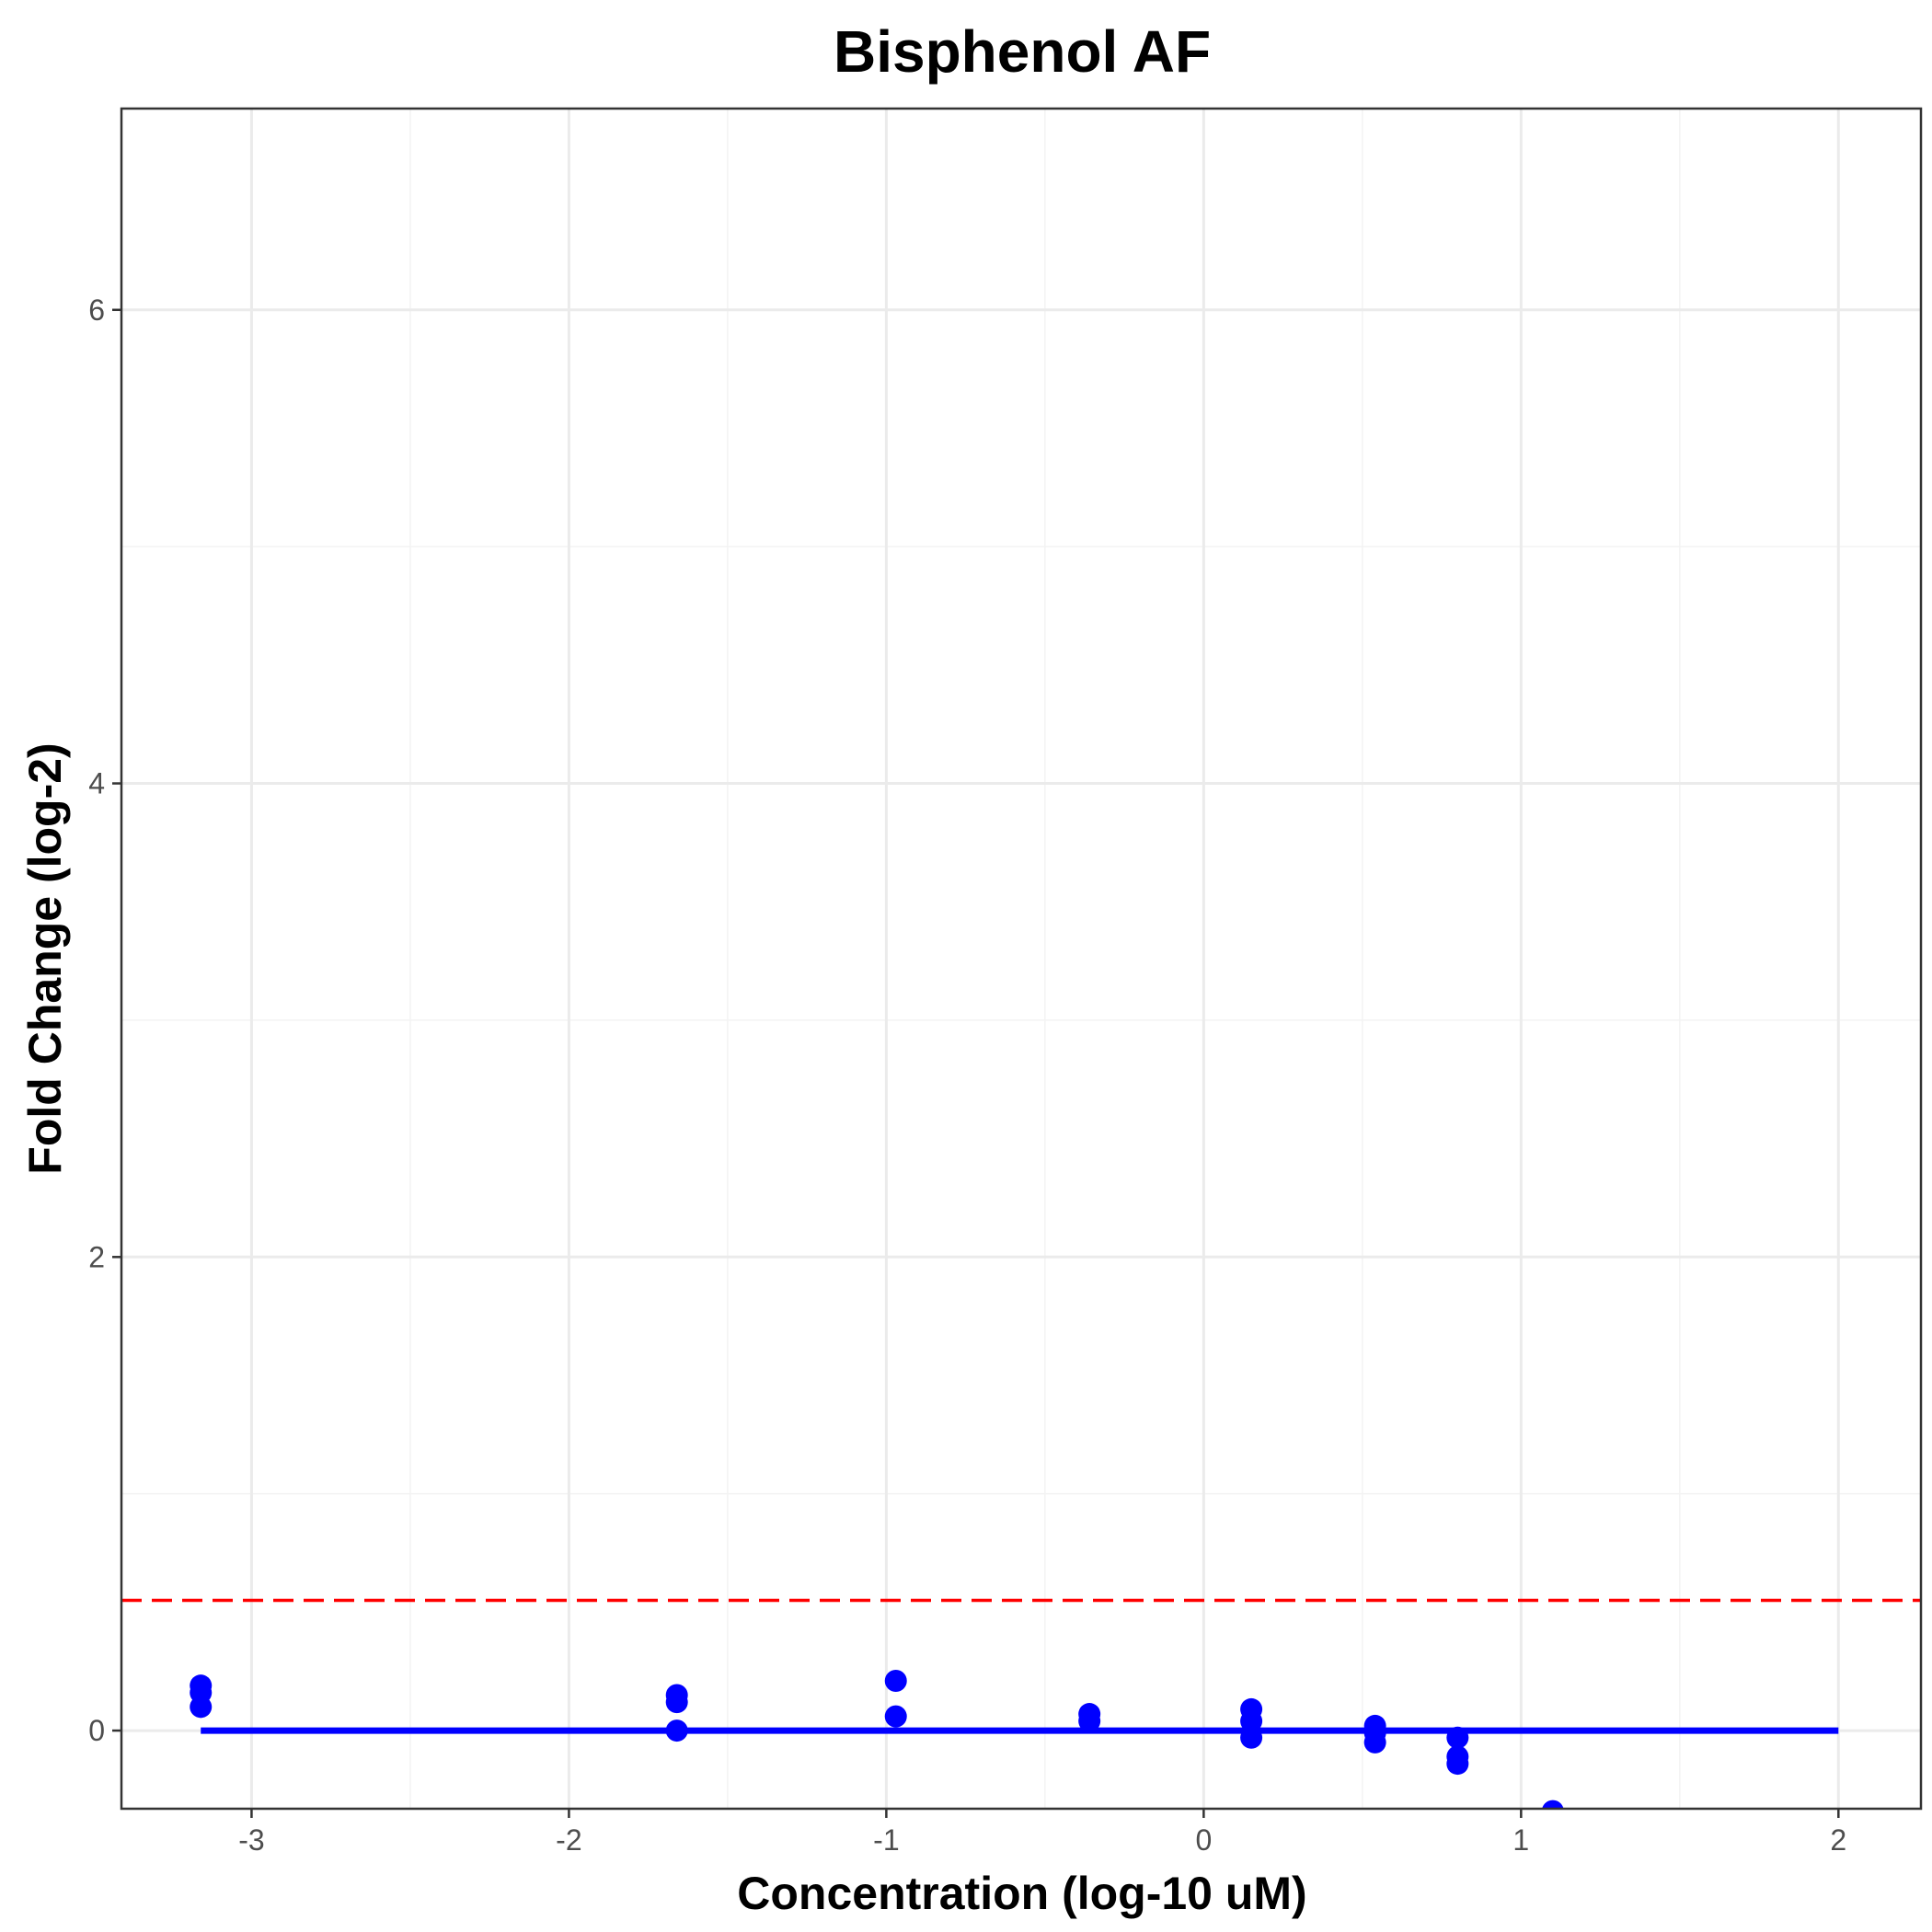 Image resolution: width=1932 pixels, height=1932 pixels. Describe the element at coordinates (96, 783) in the screenshot. I see `y-tick-label: 4` at that location.